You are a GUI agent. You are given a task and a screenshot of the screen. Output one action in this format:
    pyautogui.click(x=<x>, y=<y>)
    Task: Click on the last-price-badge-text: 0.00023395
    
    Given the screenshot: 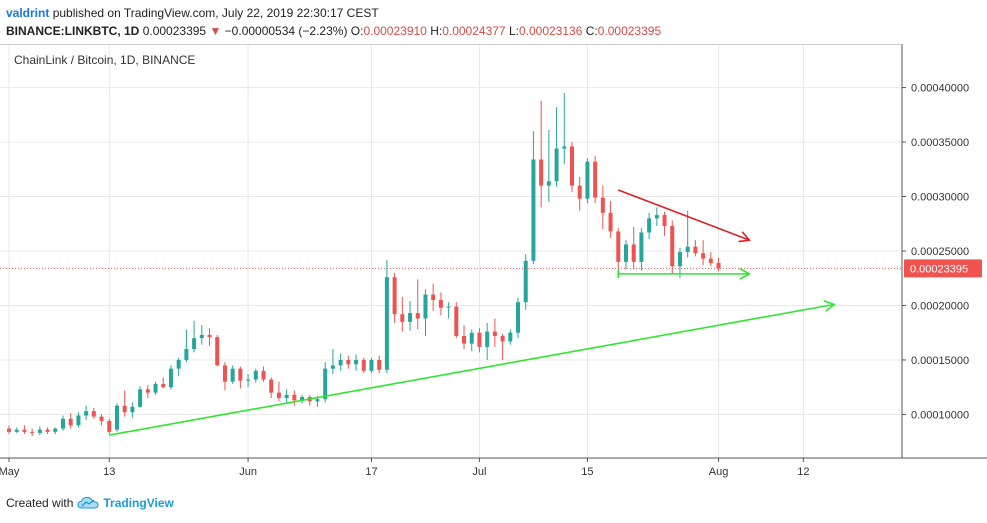 What is the action you would take?
    pyautogui.click(x=939, y=269)
    